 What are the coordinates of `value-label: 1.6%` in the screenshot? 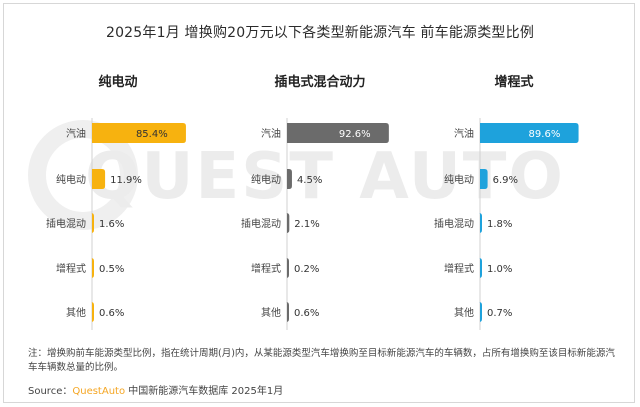 It's located at (111, 224).